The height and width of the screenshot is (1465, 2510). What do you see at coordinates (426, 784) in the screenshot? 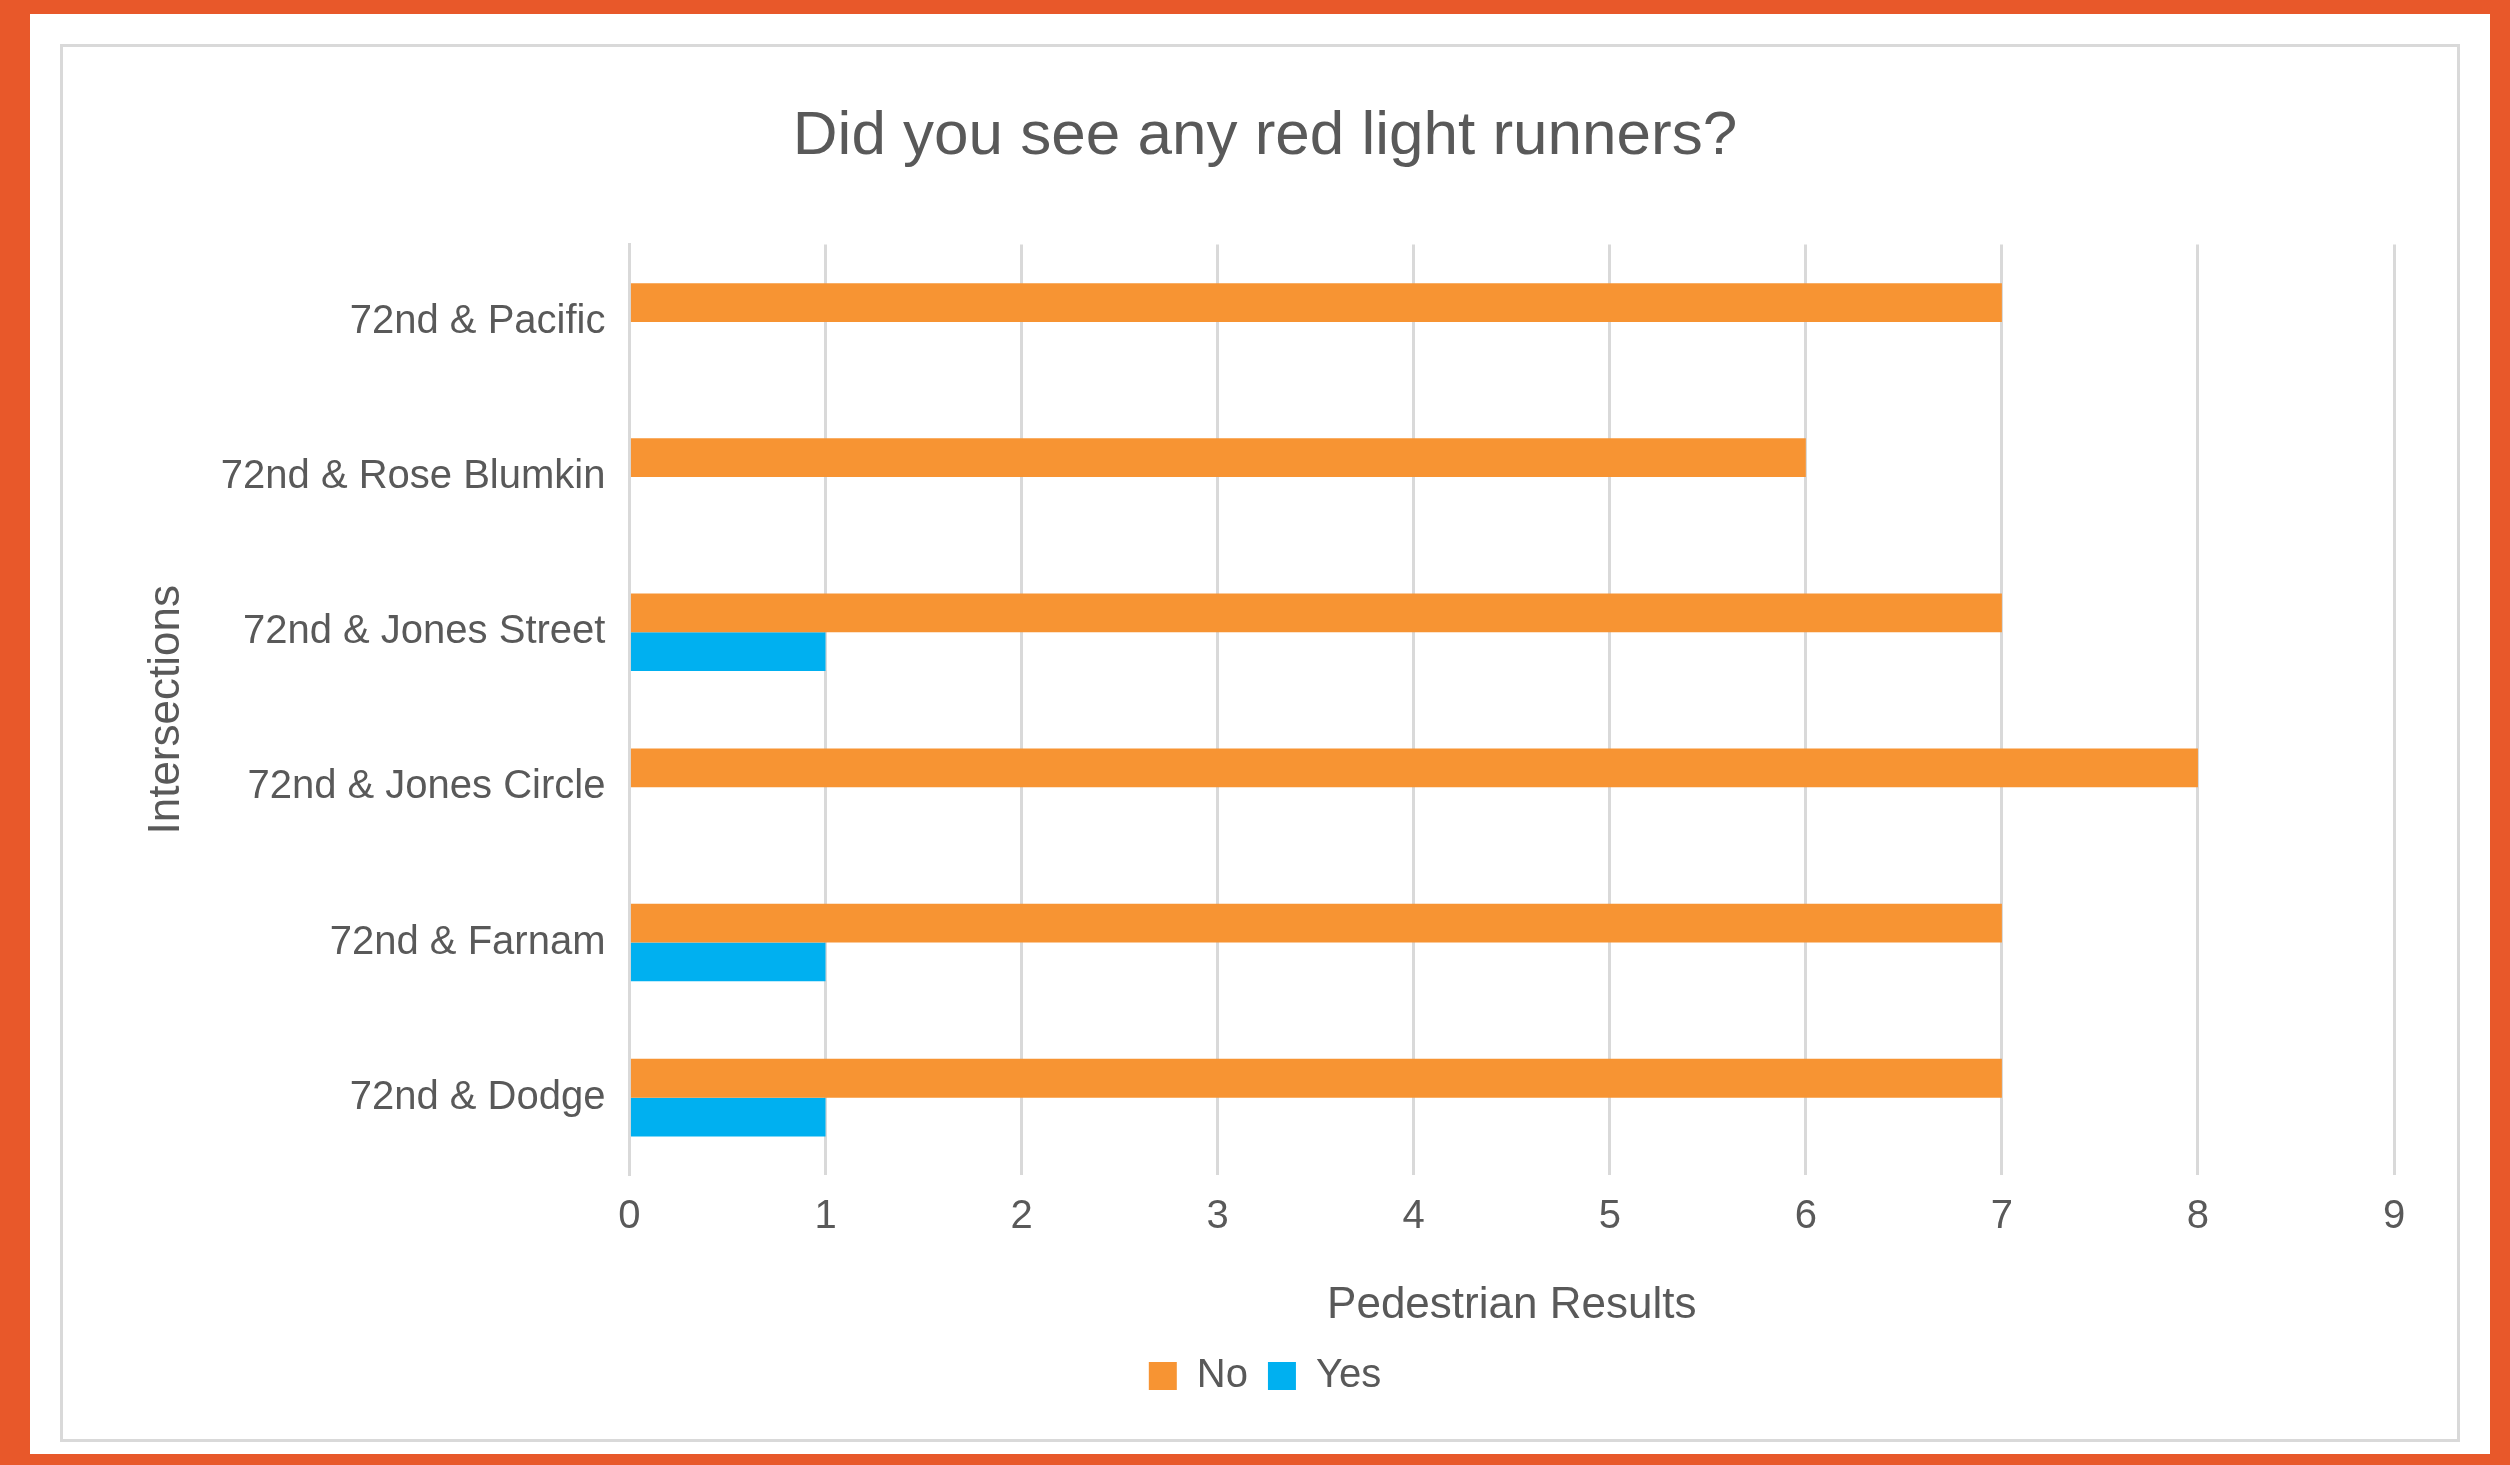
I see `y-tick-label: 72nd & Jones Circle` at bounding box center [426, 784].